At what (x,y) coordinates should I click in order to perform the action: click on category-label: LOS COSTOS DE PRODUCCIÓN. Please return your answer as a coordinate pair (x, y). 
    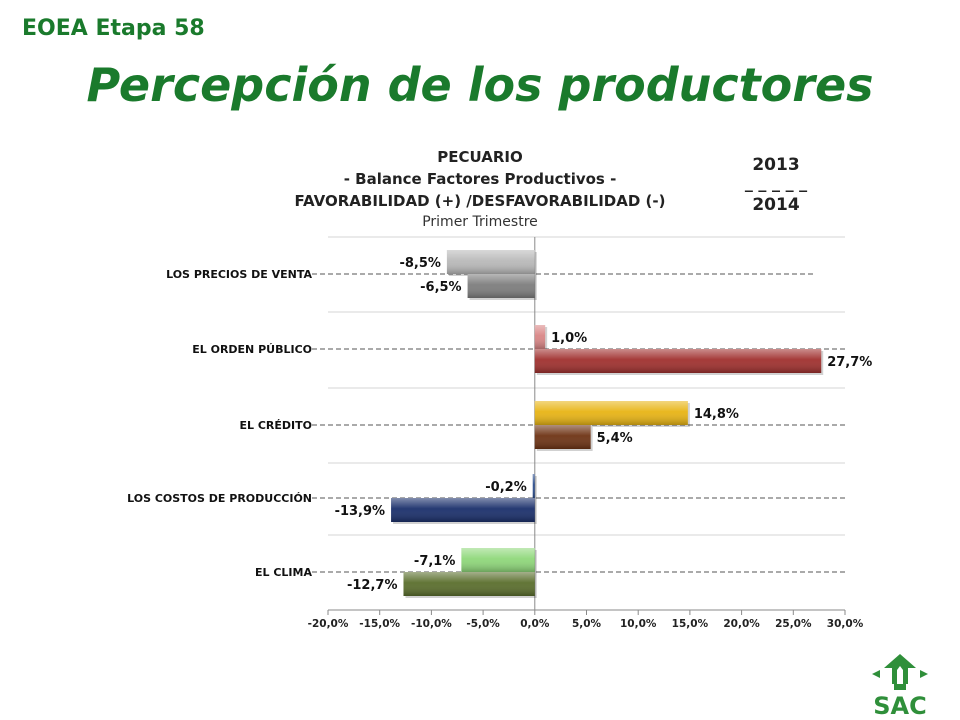
    Looking at the image, I should click on (219, 498).